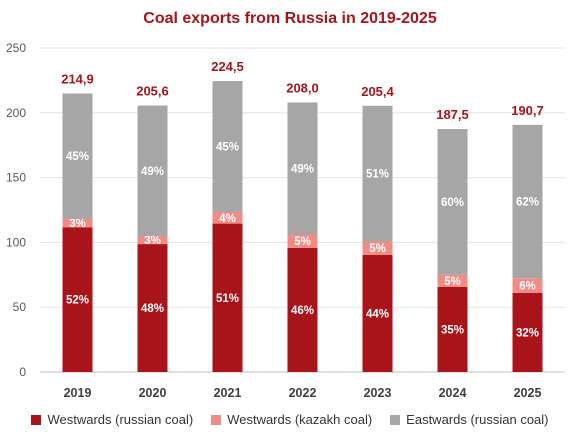  I want to click on x-tick-label-2021: 2021, so click(228, 393).